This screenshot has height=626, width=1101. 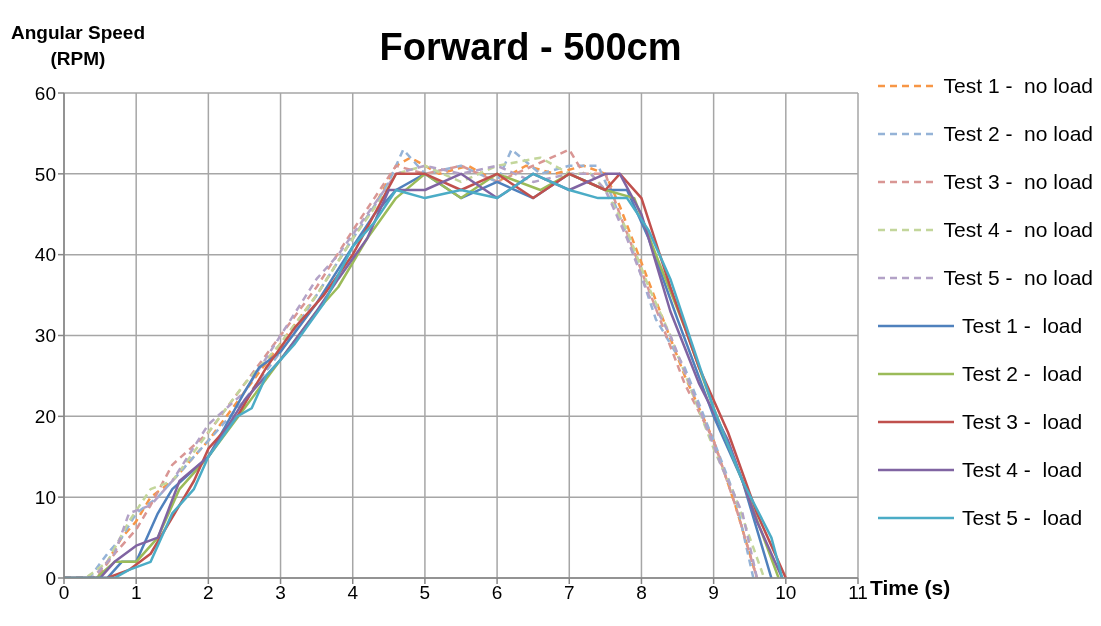 I want to click on text: Test 5 - no load, so click(x=1018, y=278).